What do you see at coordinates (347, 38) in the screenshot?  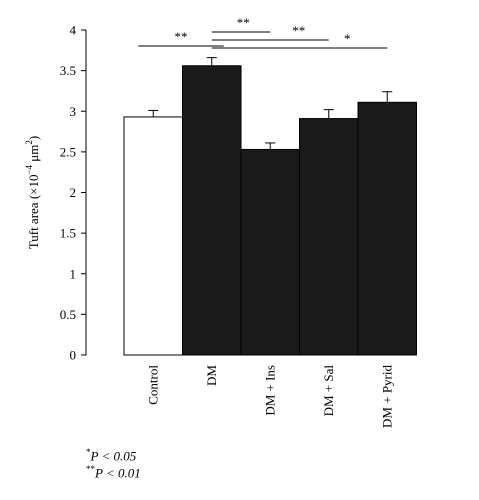 I see `significance-stars: *` at bounding box center [347, 38].